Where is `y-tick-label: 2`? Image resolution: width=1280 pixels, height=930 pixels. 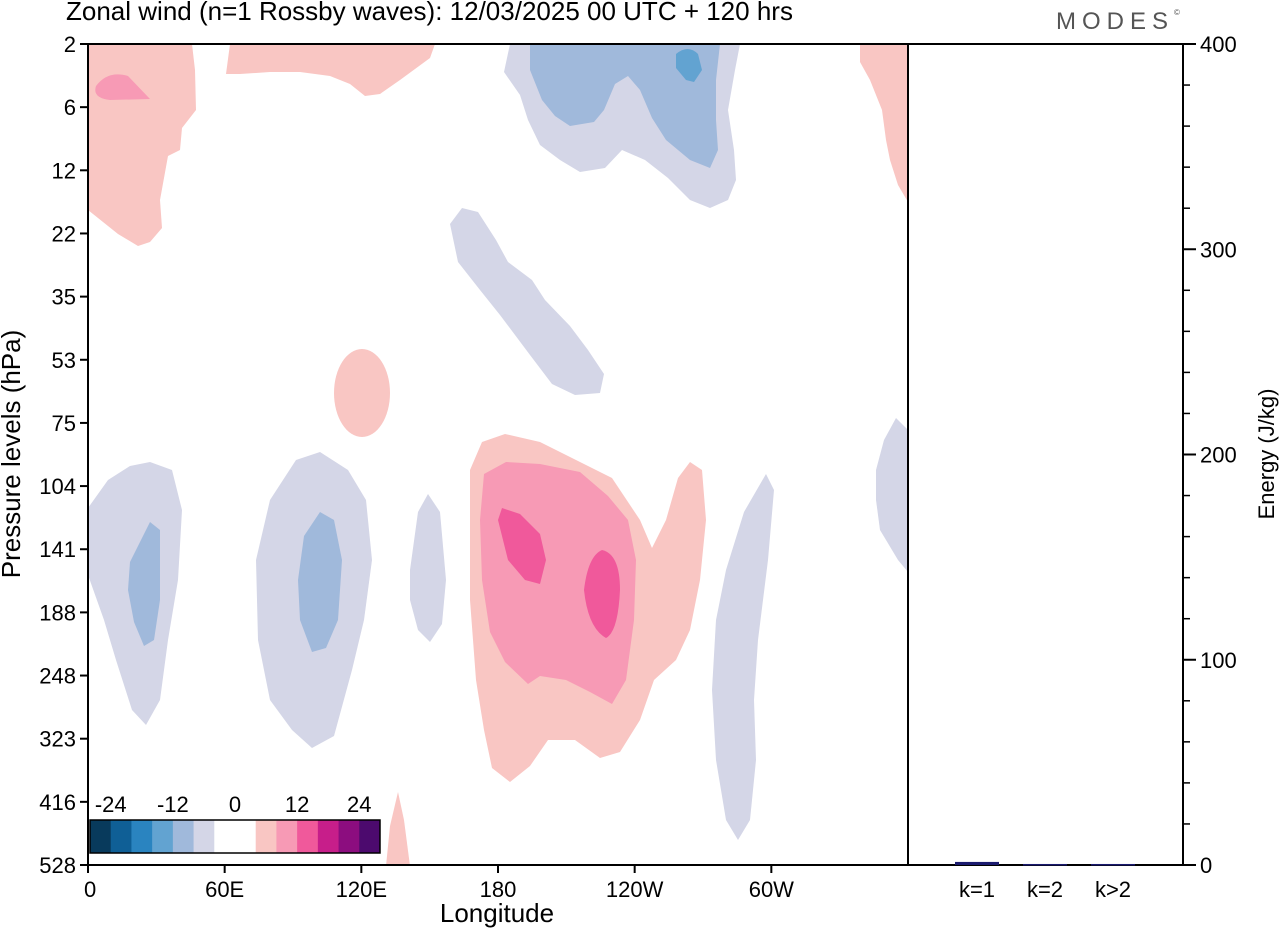 y-tick-label: 2 is located at coordinates (70, 44).